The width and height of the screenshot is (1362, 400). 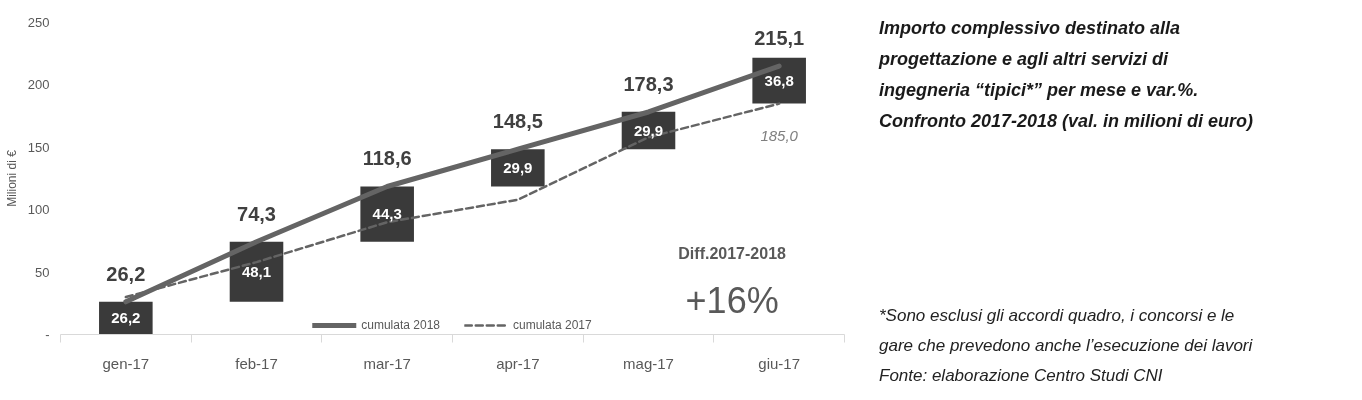 What do you see at coordinates (1021, 375) in the screenshot?
I see `source-note: Fonte: elaborazione Centro Studi CNI` at bounding box center [1021, 375].